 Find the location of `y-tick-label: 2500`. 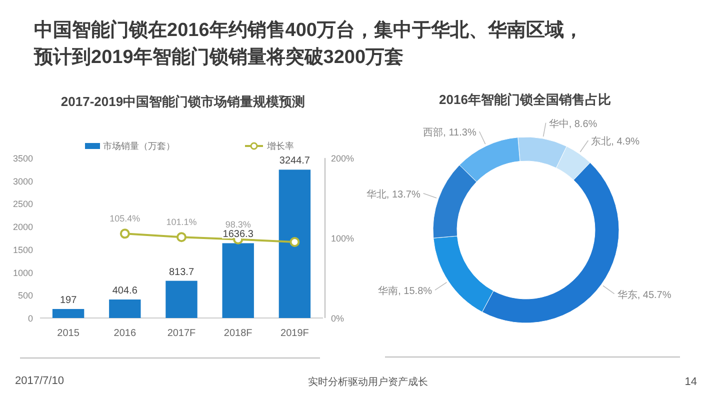

y-tick-label: 2500 is located at coordinates (22, 204).